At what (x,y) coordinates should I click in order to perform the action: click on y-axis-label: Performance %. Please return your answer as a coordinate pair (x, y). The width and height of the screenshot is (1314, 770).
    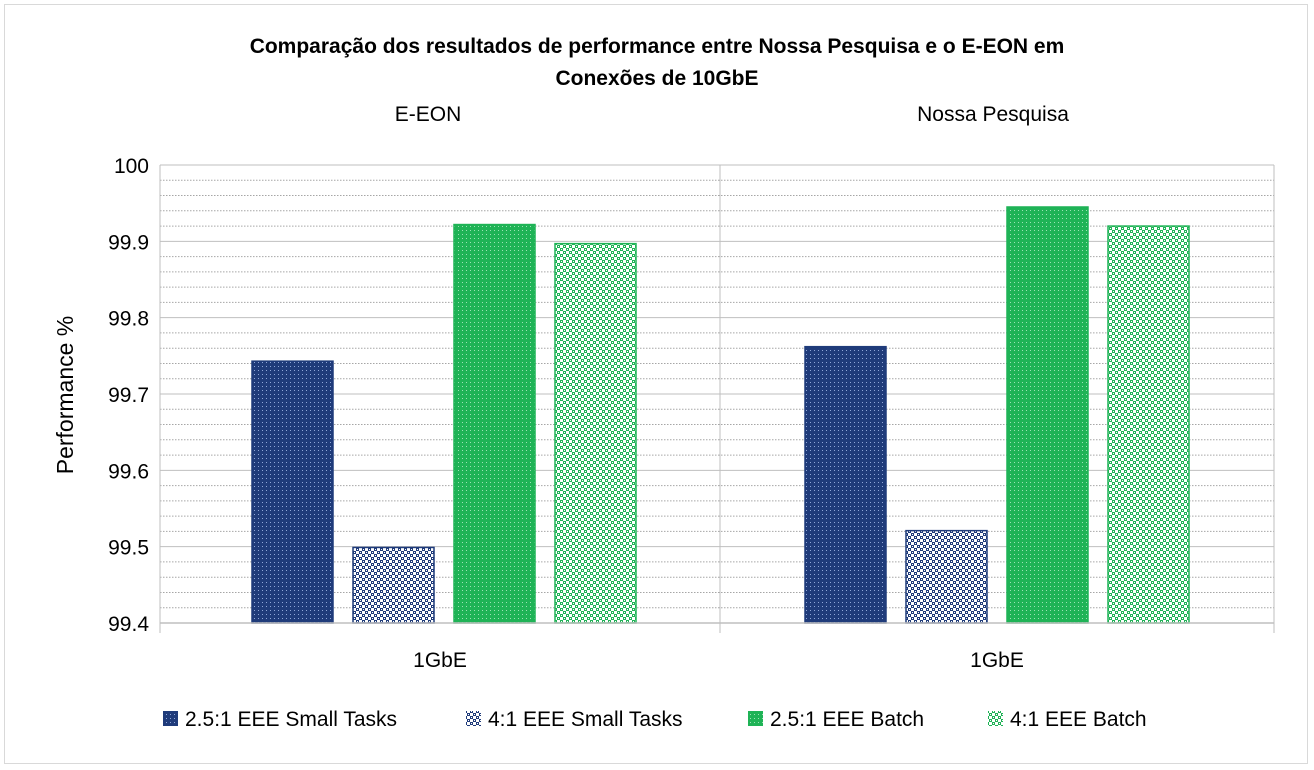
    Looking at the image, I should click on (65, 395).